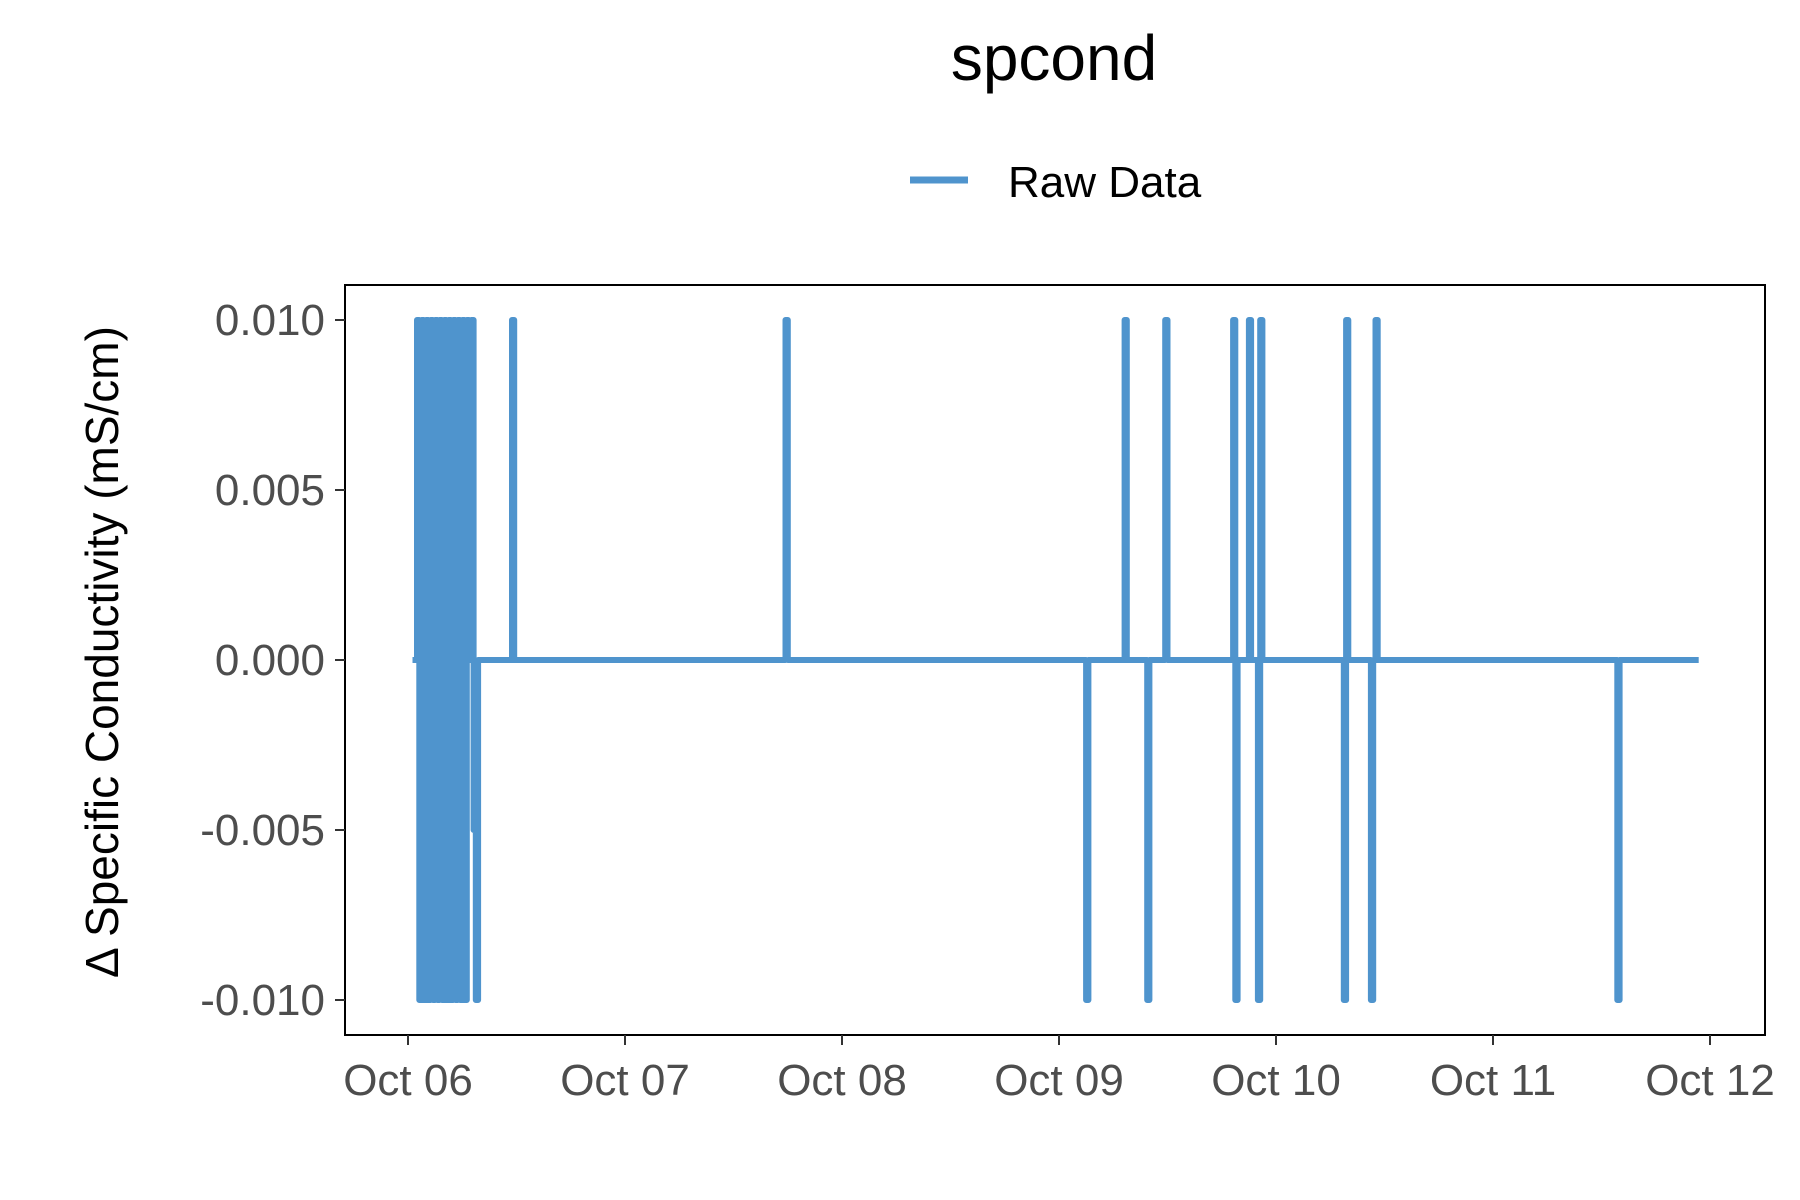 This screenshot has width=1800, height=1200. I want to click on x-tick-label: Oct 08, so click(842, 1080).